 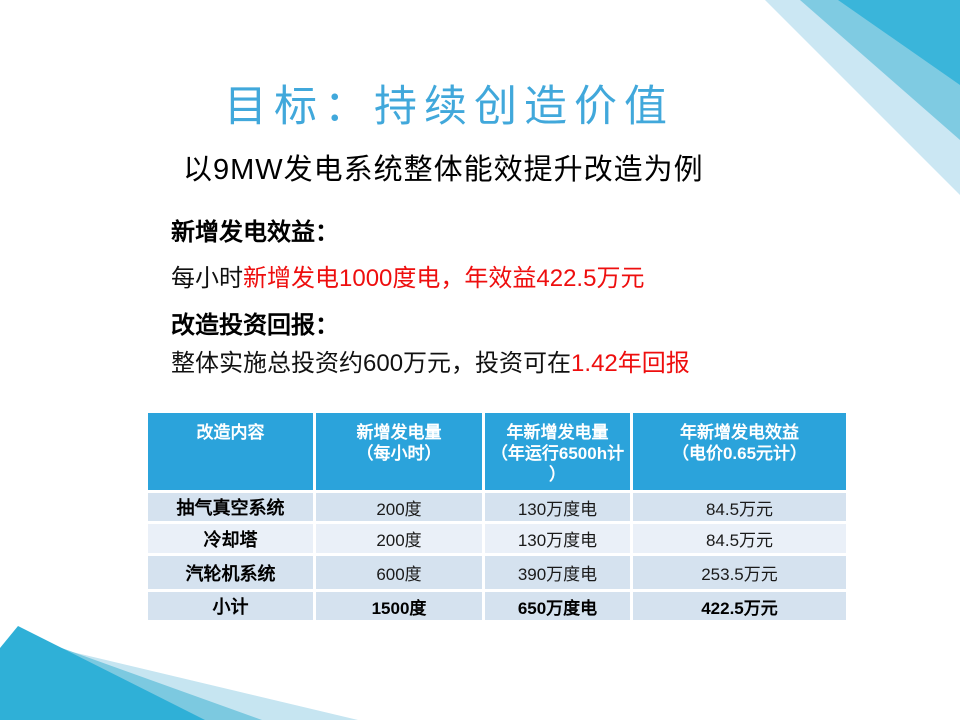 What do you see at coordinates (399, 572) in the screenshot?
I see `table-row-cell: 600度` at bounding box center [399, 572].